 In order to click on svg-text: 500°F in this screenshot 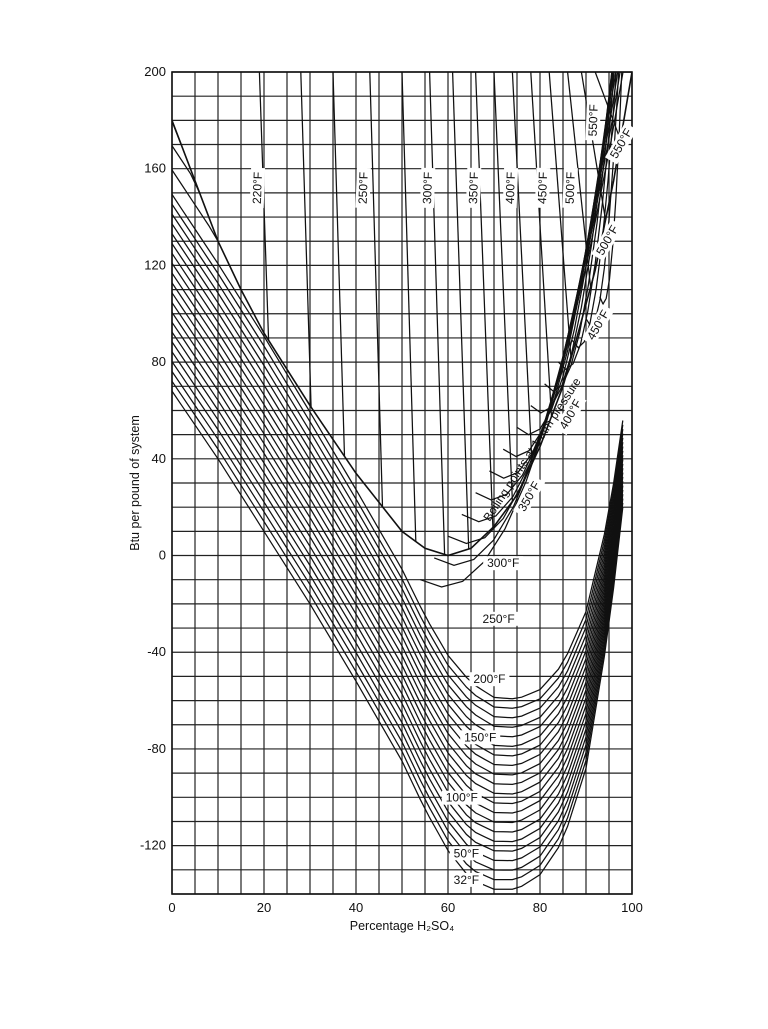, I will do `click(570, 188)`.